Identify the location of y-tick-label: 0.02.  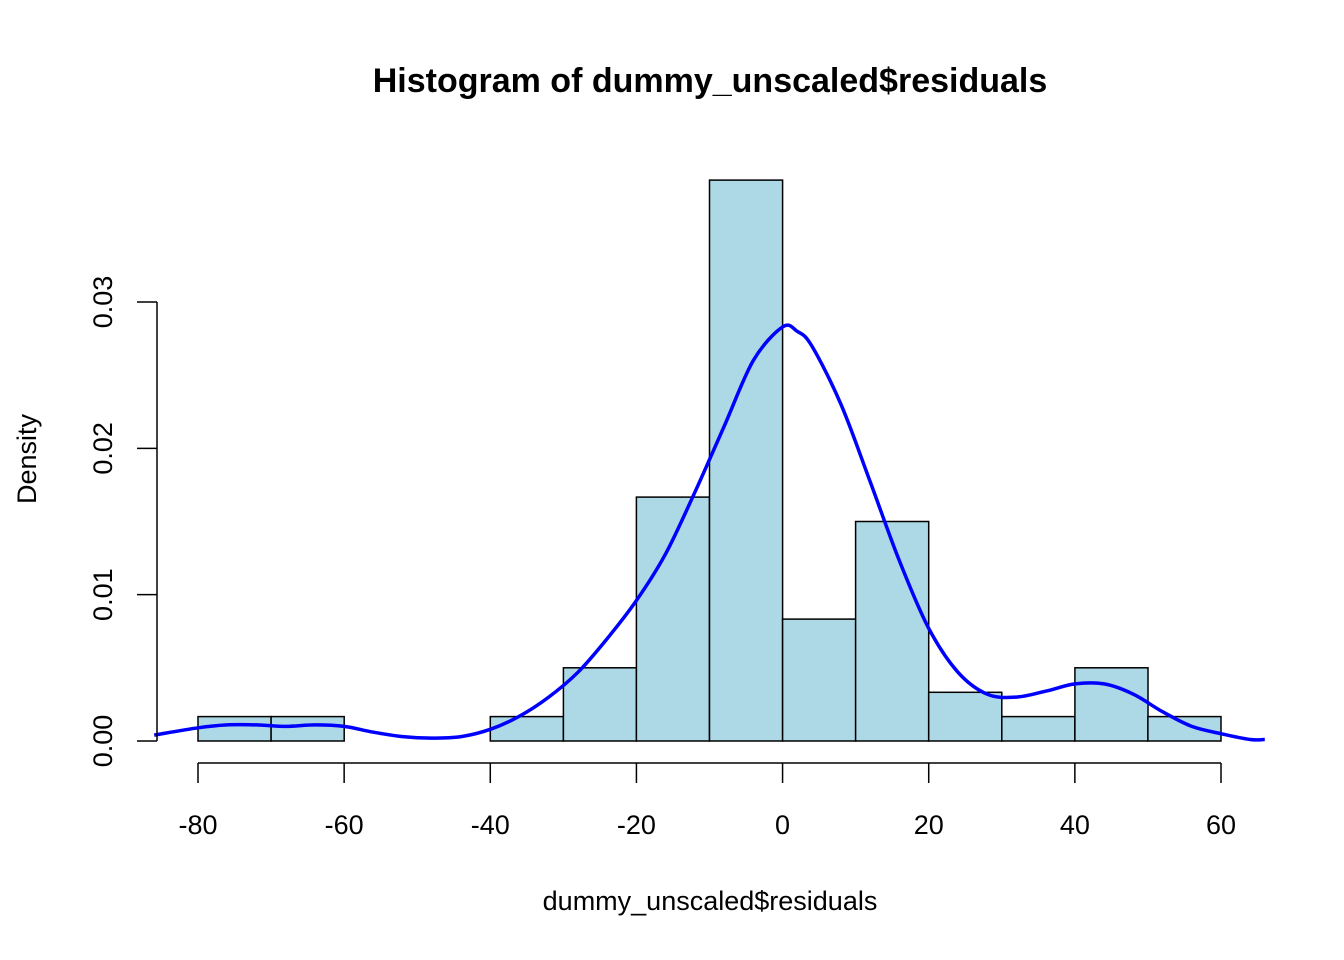
(103, 448).